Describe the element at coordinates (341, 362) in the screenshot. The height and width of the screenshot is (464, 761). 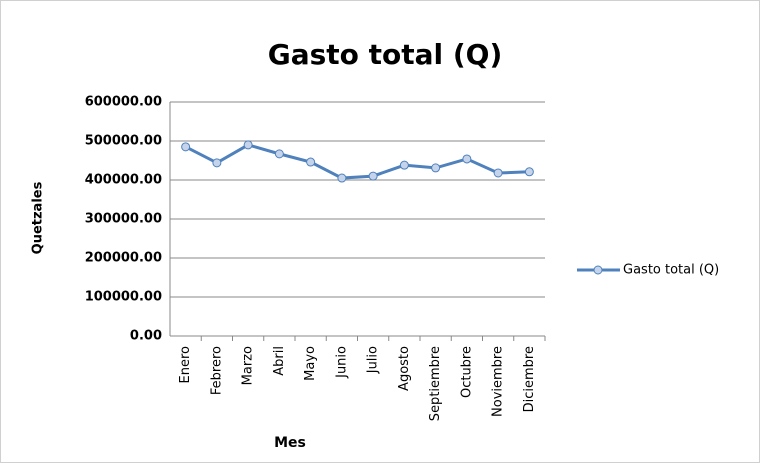
I see `x-tick-label: Junio` at that location.